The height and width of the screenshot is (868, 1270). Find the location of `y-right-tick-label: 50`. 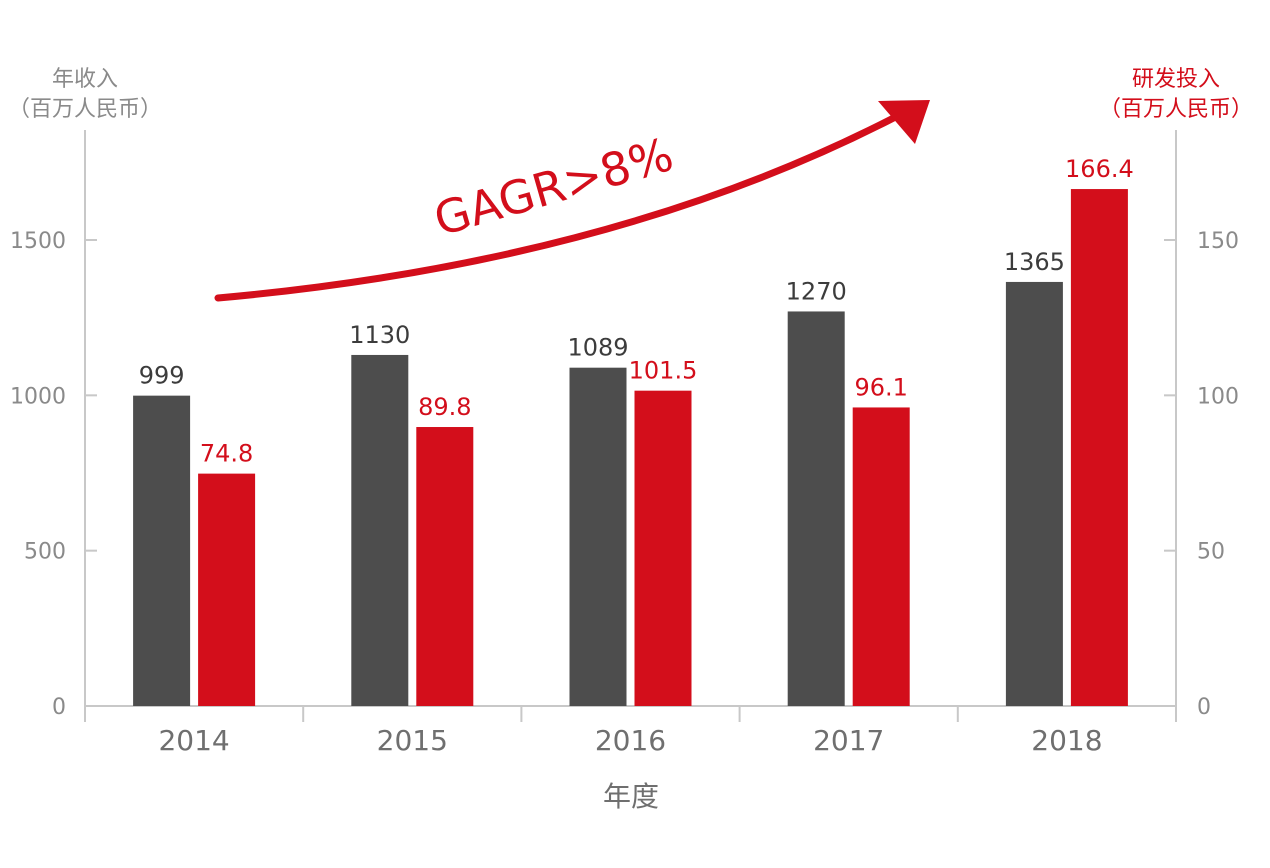

y-right-tick-label: 50 is located at coordinates (1211, 552).